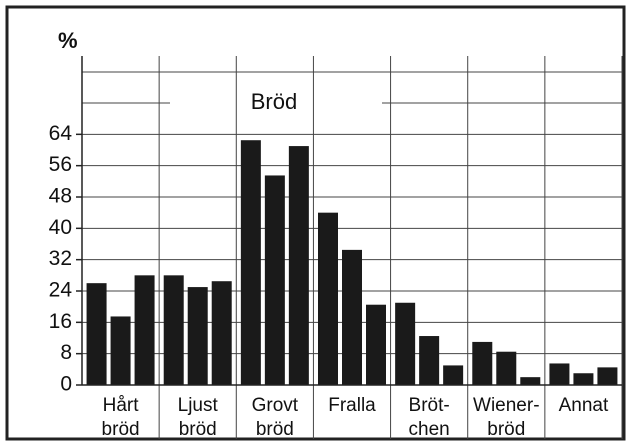 The height and width of the screenshot is (447, 632). Describe the element at coordinates (121, 417) in the screenshot. I see `x-tick-label: Hårt bröd` at that location.